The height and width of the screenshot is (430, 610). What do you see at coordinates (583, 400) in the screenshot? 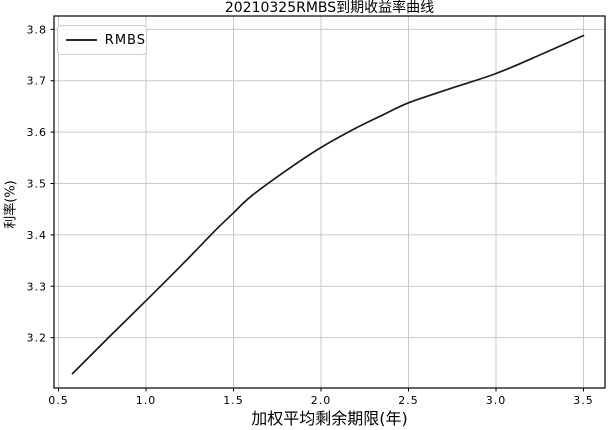
I see `x-tick-label: 3.5` at bounding box center [583, 400].